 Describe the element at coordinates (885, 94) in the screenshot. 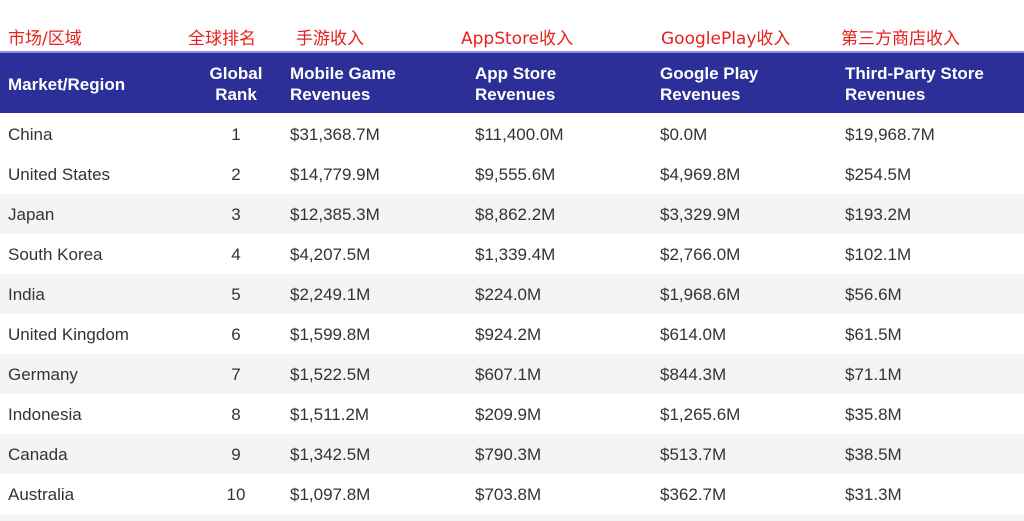

I see `header-thirdparty-line2: Revenues` at that location.